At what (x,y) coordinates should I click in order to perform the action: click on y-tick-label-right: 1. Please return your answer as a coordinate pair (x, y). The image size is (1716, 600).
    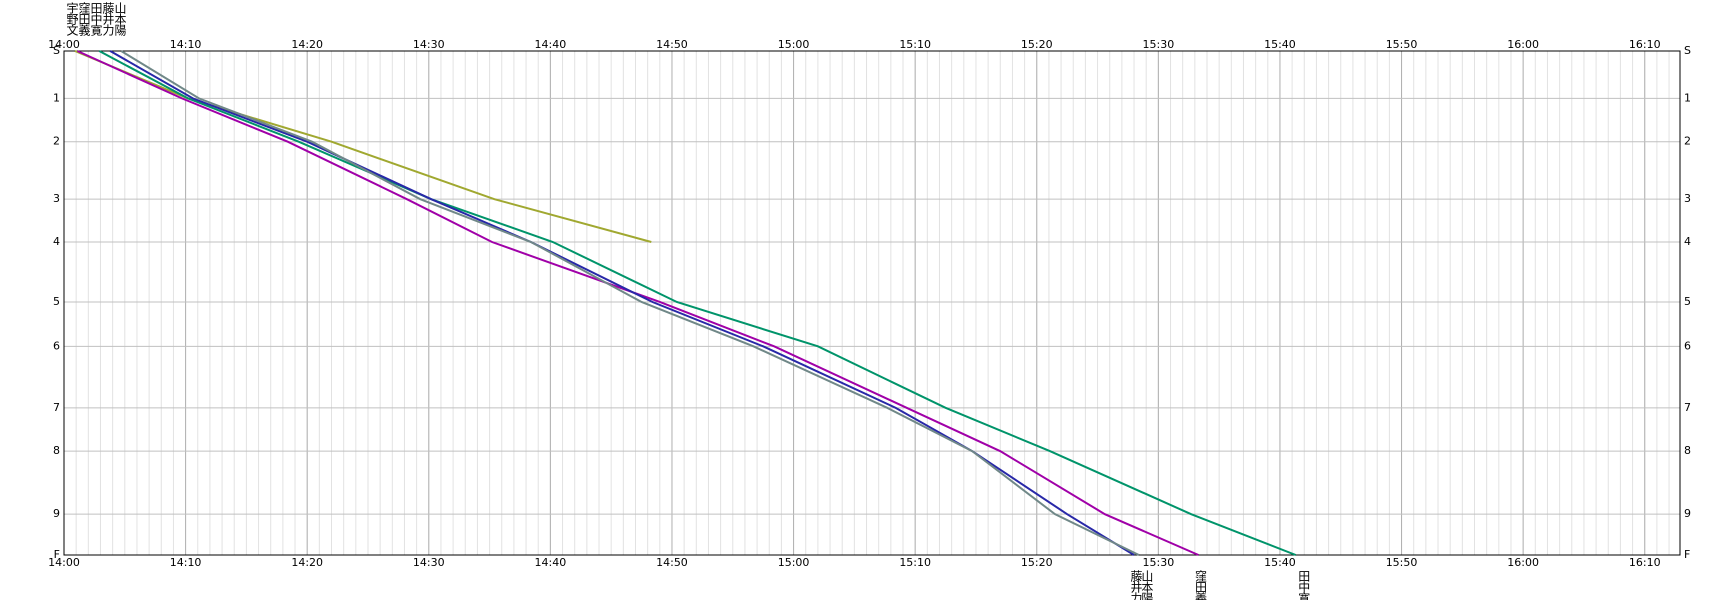
    Looking at the image, I should click on (1687, 97).